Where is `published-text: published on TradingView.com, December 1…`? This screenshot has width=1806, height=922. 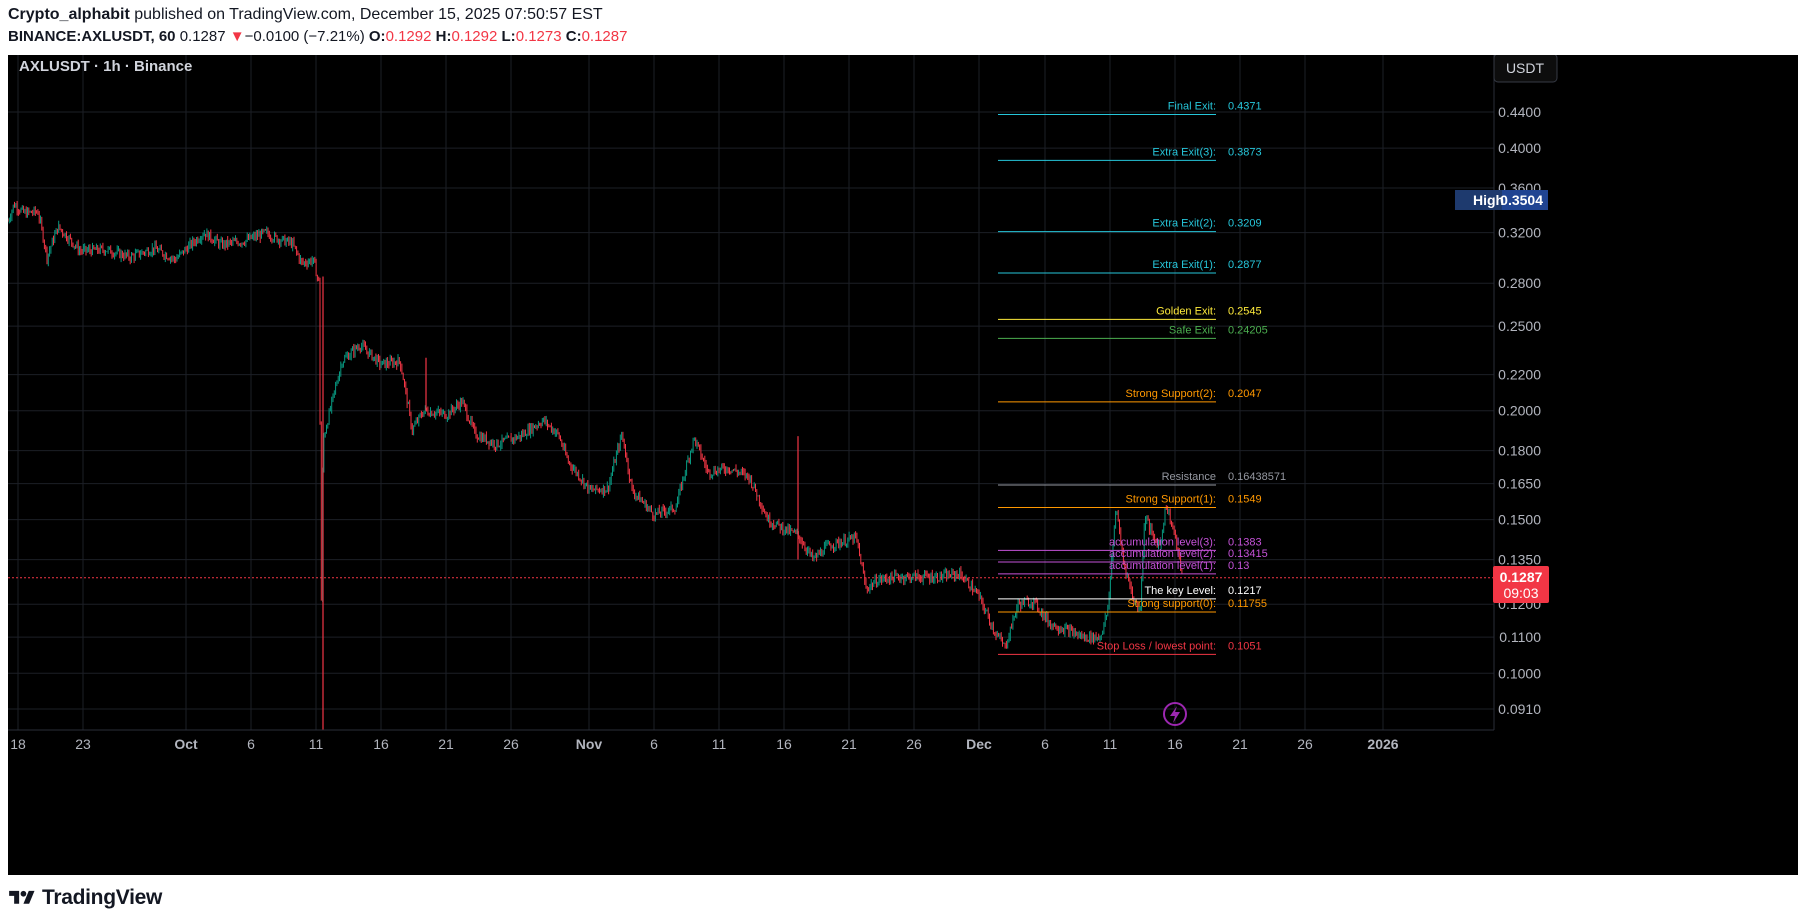
published-text: published on TradingView.com, December 1… is located at coordinates (366, 14).